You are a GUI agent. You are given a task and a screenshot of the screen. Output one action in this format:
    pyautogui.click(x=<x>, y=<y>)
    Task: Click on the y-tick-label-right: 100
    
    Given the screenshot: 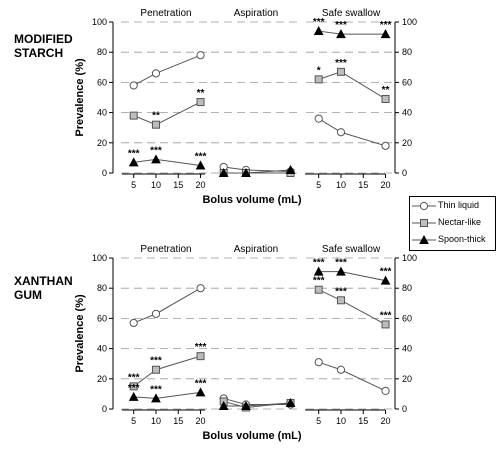 What is the action you would take?
    pyautogui.click(x=409, y=258)
    